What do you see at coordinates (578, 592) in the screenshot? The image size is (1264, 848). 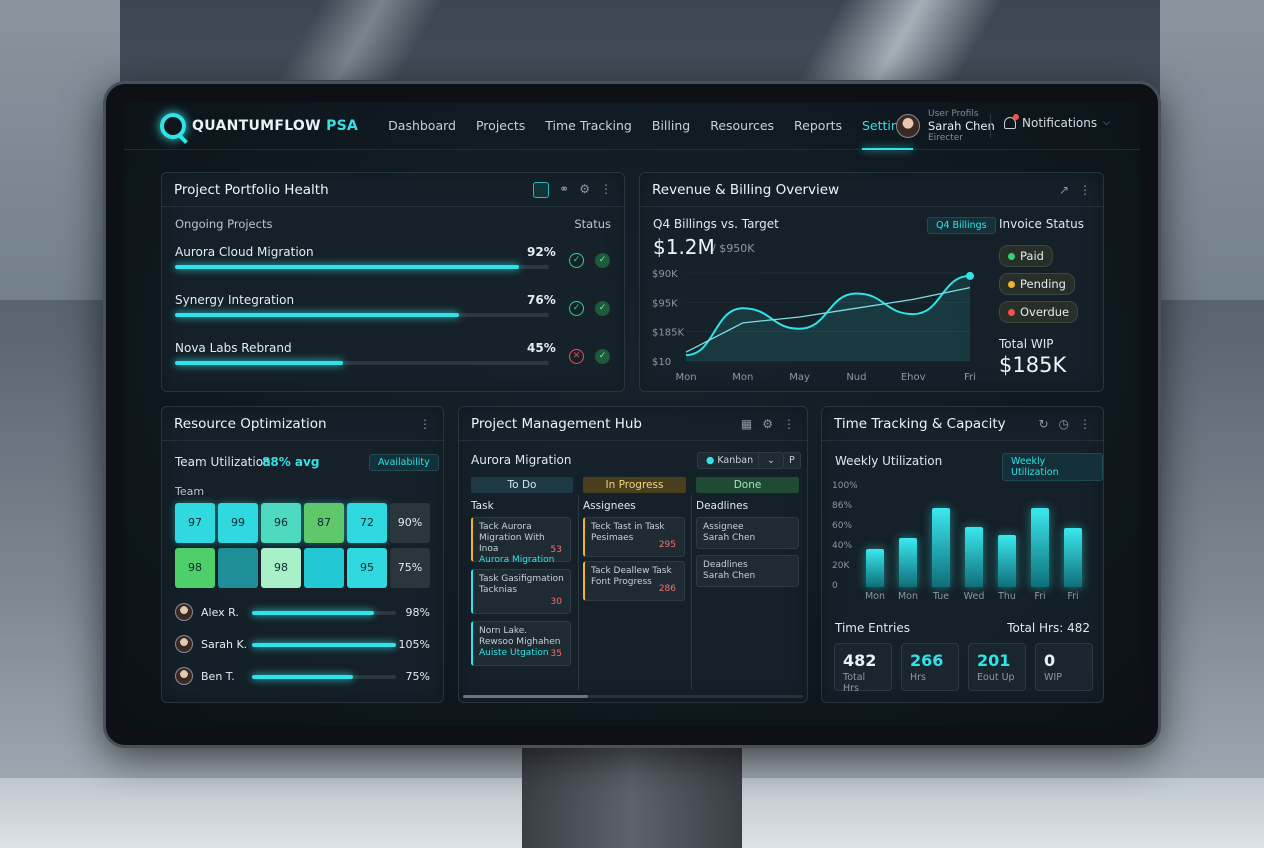 I see `column-divider` at bounding box center [578, 592].